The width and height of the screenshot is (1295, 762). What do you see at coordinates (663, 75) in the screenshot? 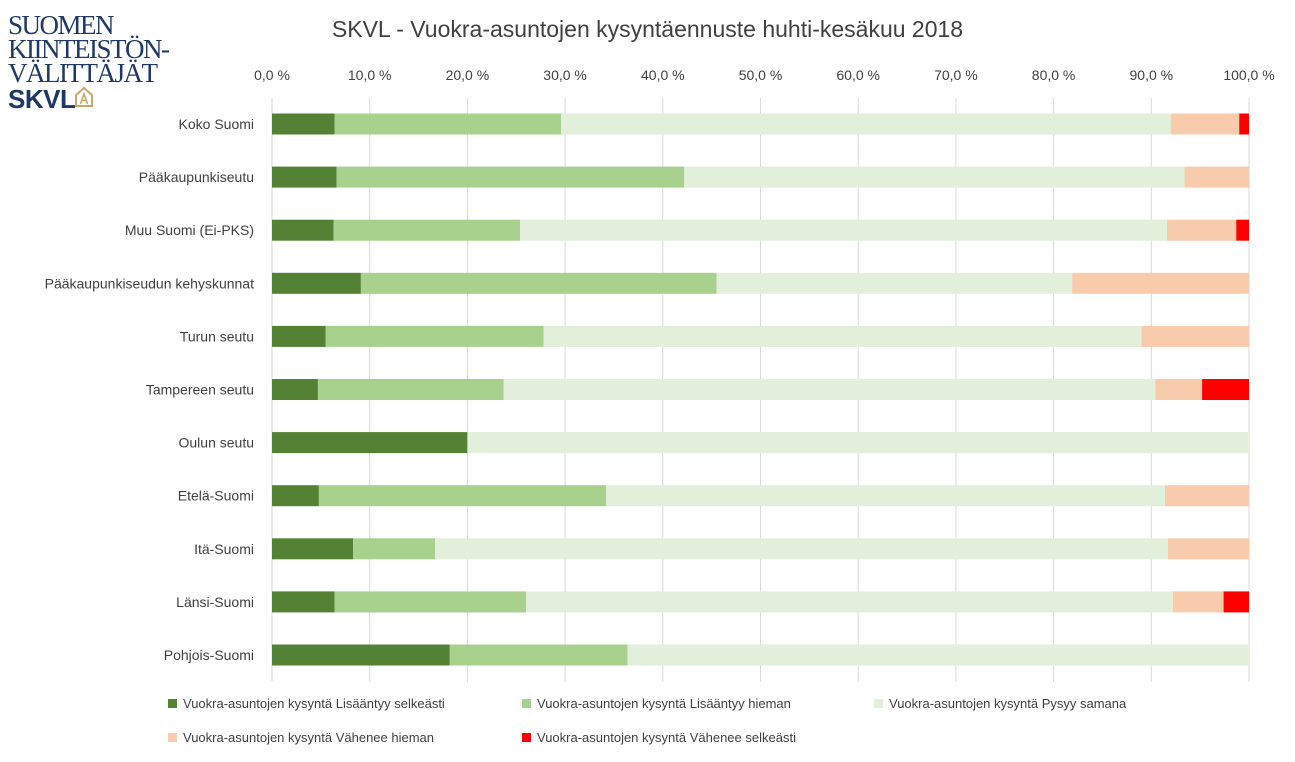
I see `x-tick-label: 40,0 %` at bounding box center [663, 75].